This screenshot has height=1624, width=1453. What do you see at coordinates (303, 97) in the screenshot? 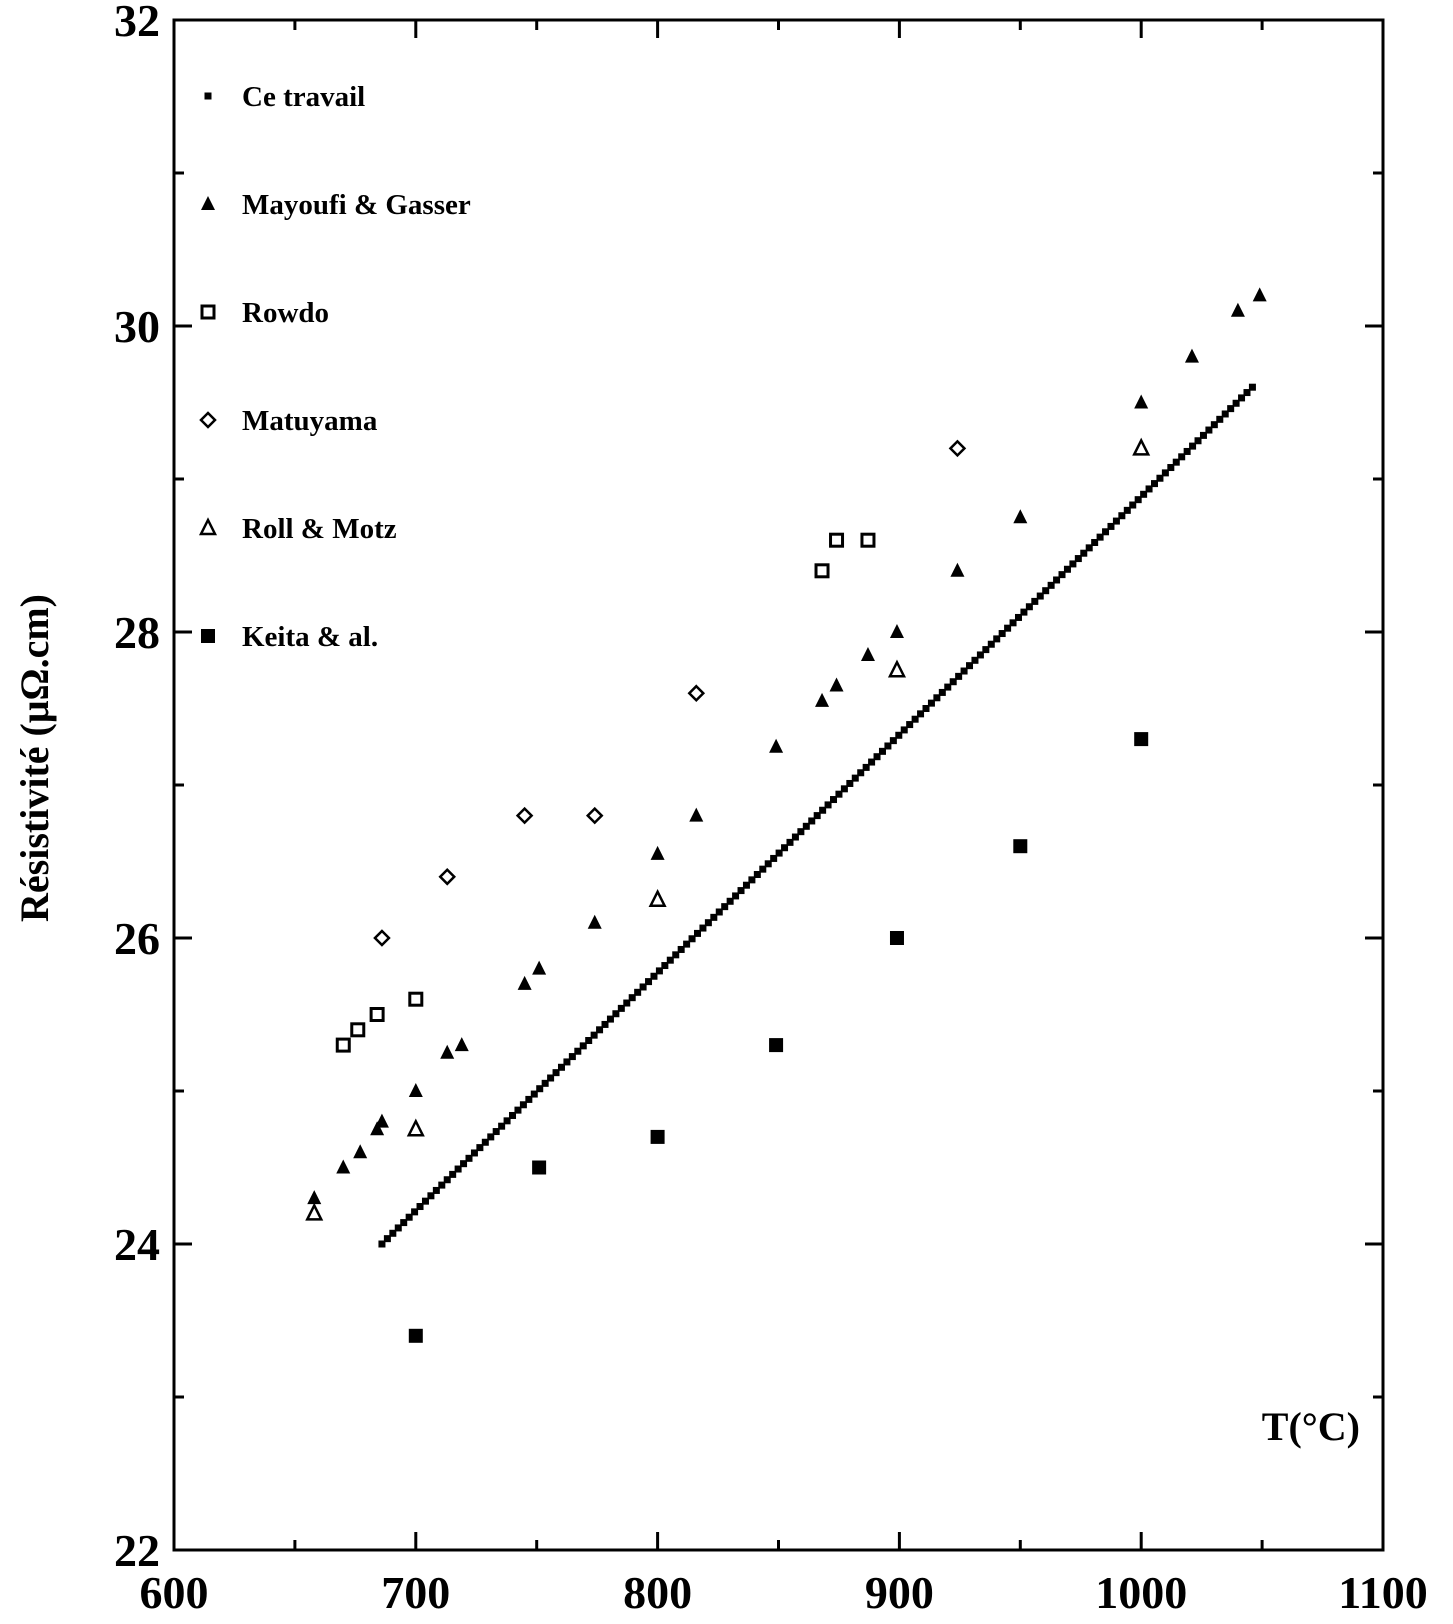
I see `legend-label: Ce travail` at bounding box center [303, 97].